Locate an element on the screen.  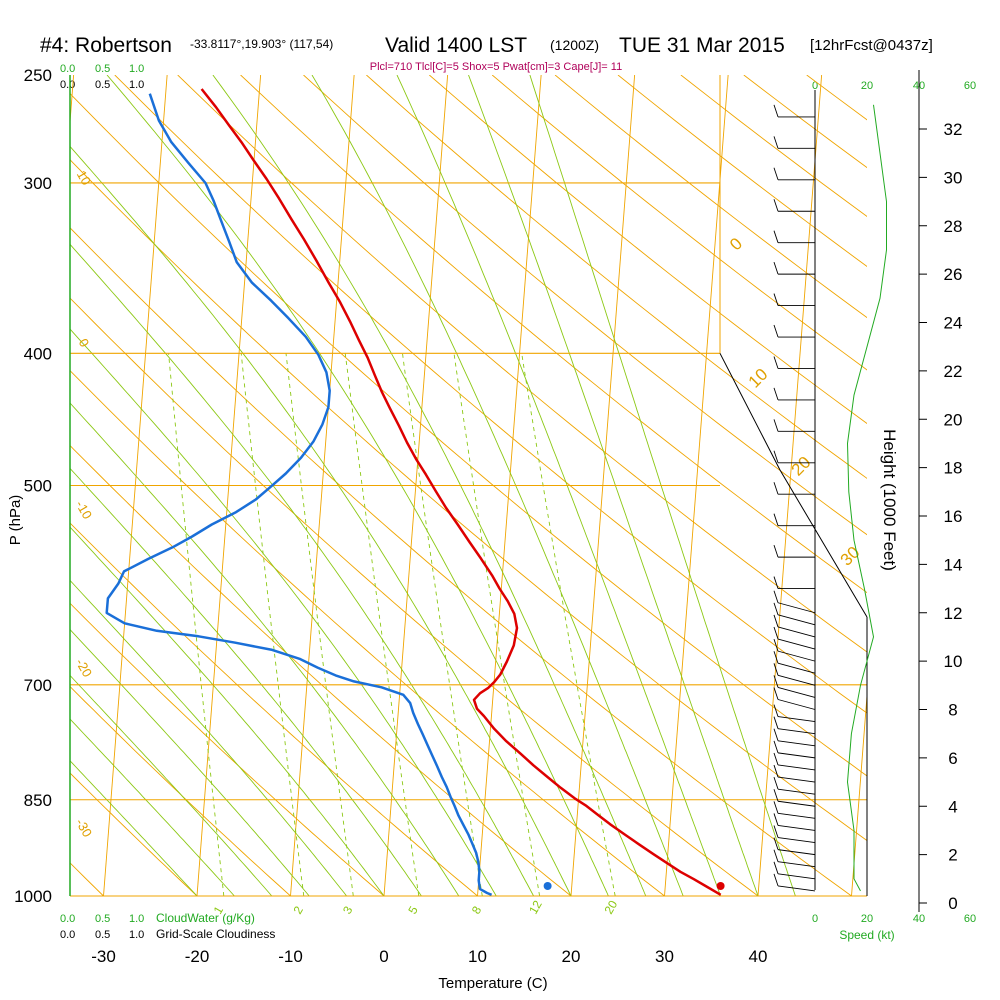
temperature-tick-label: -20 is located at coordinates (197, 956).